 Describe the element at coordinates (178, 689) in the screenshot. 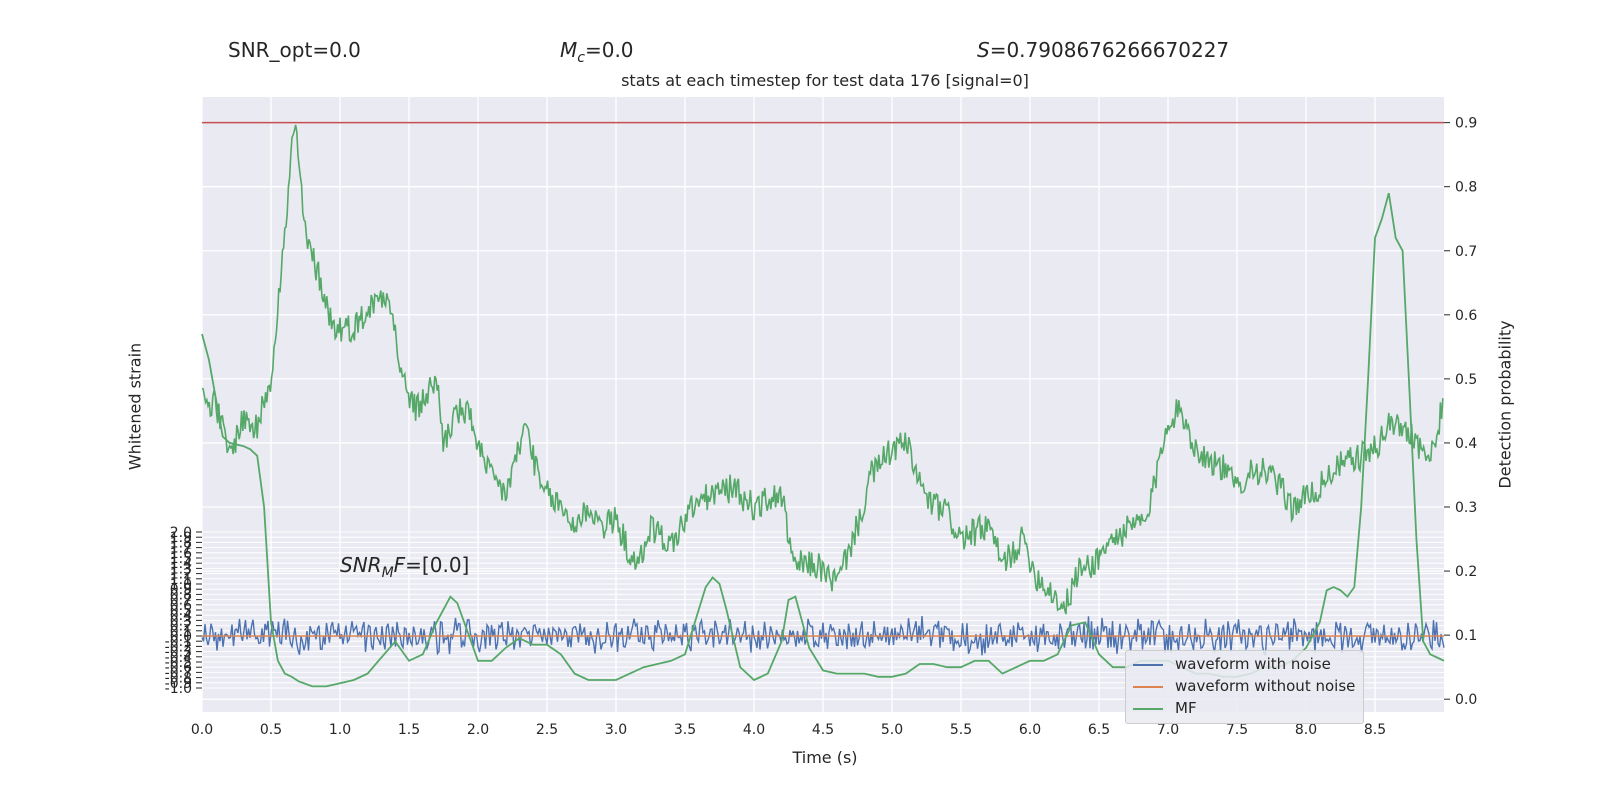

I see `left-y-tick-label: -1.0` at that location.